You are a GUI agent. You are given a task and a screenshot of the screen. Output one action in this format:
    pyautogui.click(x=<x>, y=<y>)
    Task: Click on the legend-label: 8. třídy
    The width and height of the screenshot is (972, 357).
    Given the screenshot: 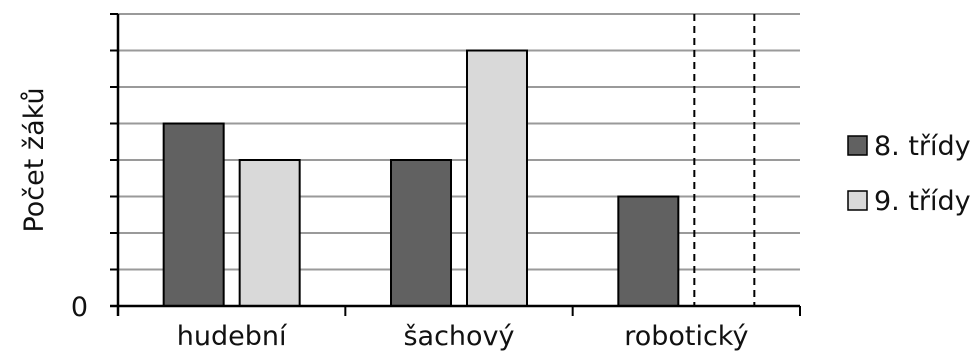 What is the action you would take?
    pyautogui.click(x=922, y=146)
    